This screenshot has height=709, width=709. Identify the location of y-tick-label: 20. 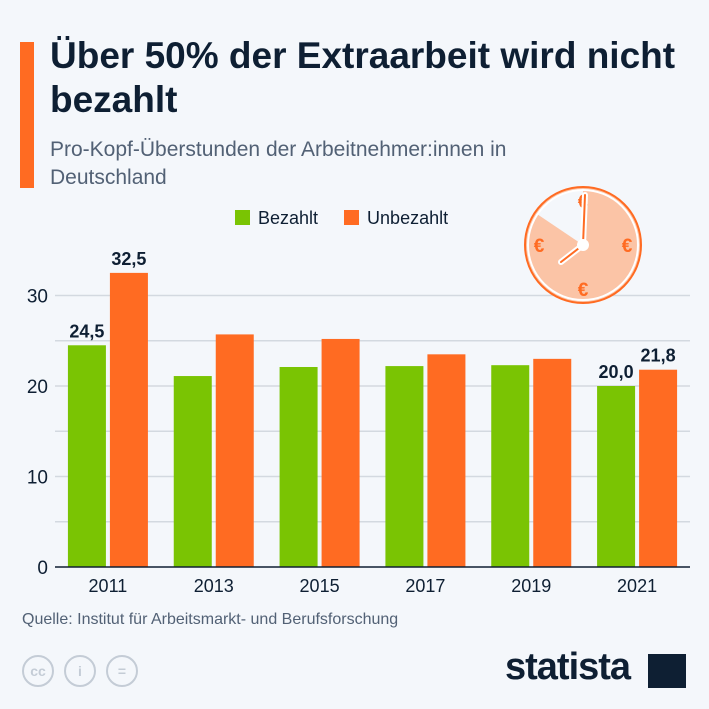
(37, 387).